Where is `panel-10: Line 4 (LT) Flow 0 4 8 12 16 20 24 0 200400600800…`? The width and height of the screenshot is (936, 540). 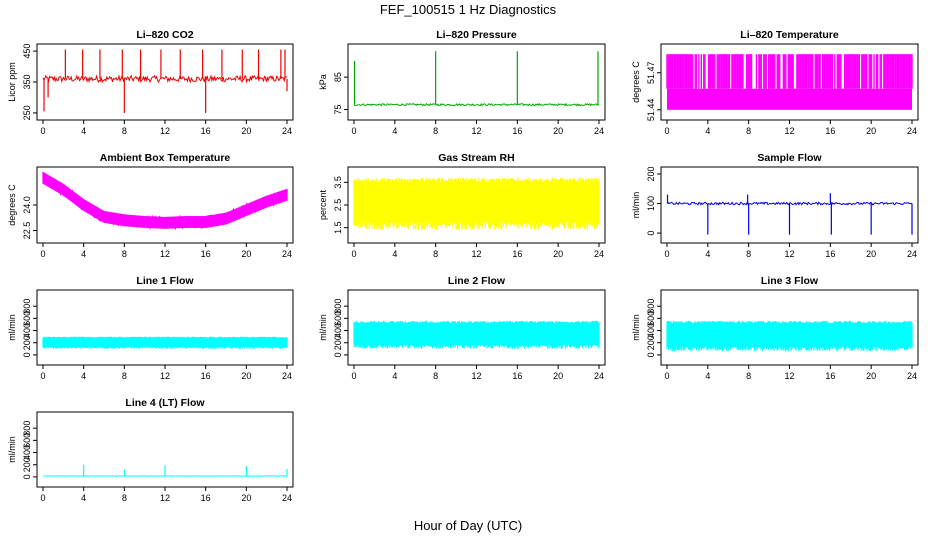 panel-10: Line 4 (LT) Flow 0 4 8 12 16 20 24 0 200400600800… is located at coordinates (150, 450).